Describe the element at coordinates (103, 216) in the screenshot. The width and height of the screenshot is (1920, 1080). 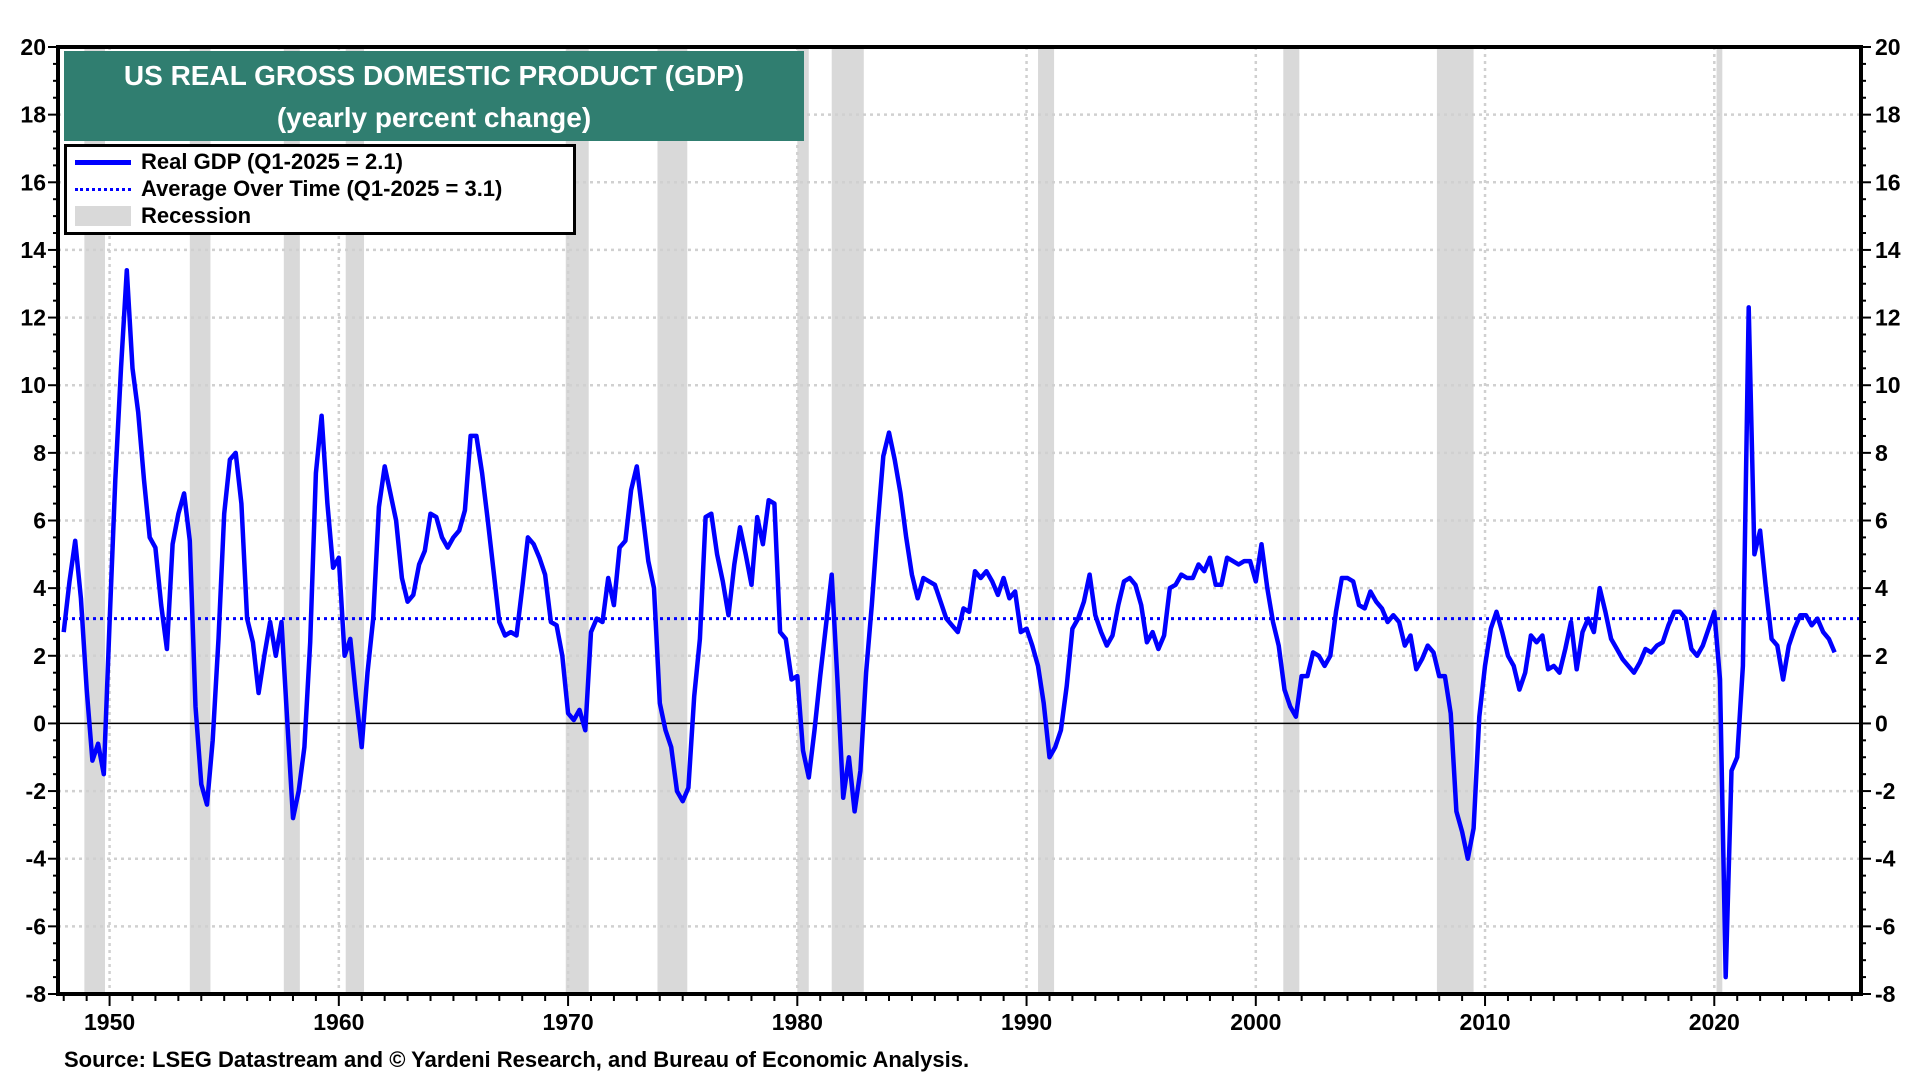
I see `legend-swatch-shade` at that location.